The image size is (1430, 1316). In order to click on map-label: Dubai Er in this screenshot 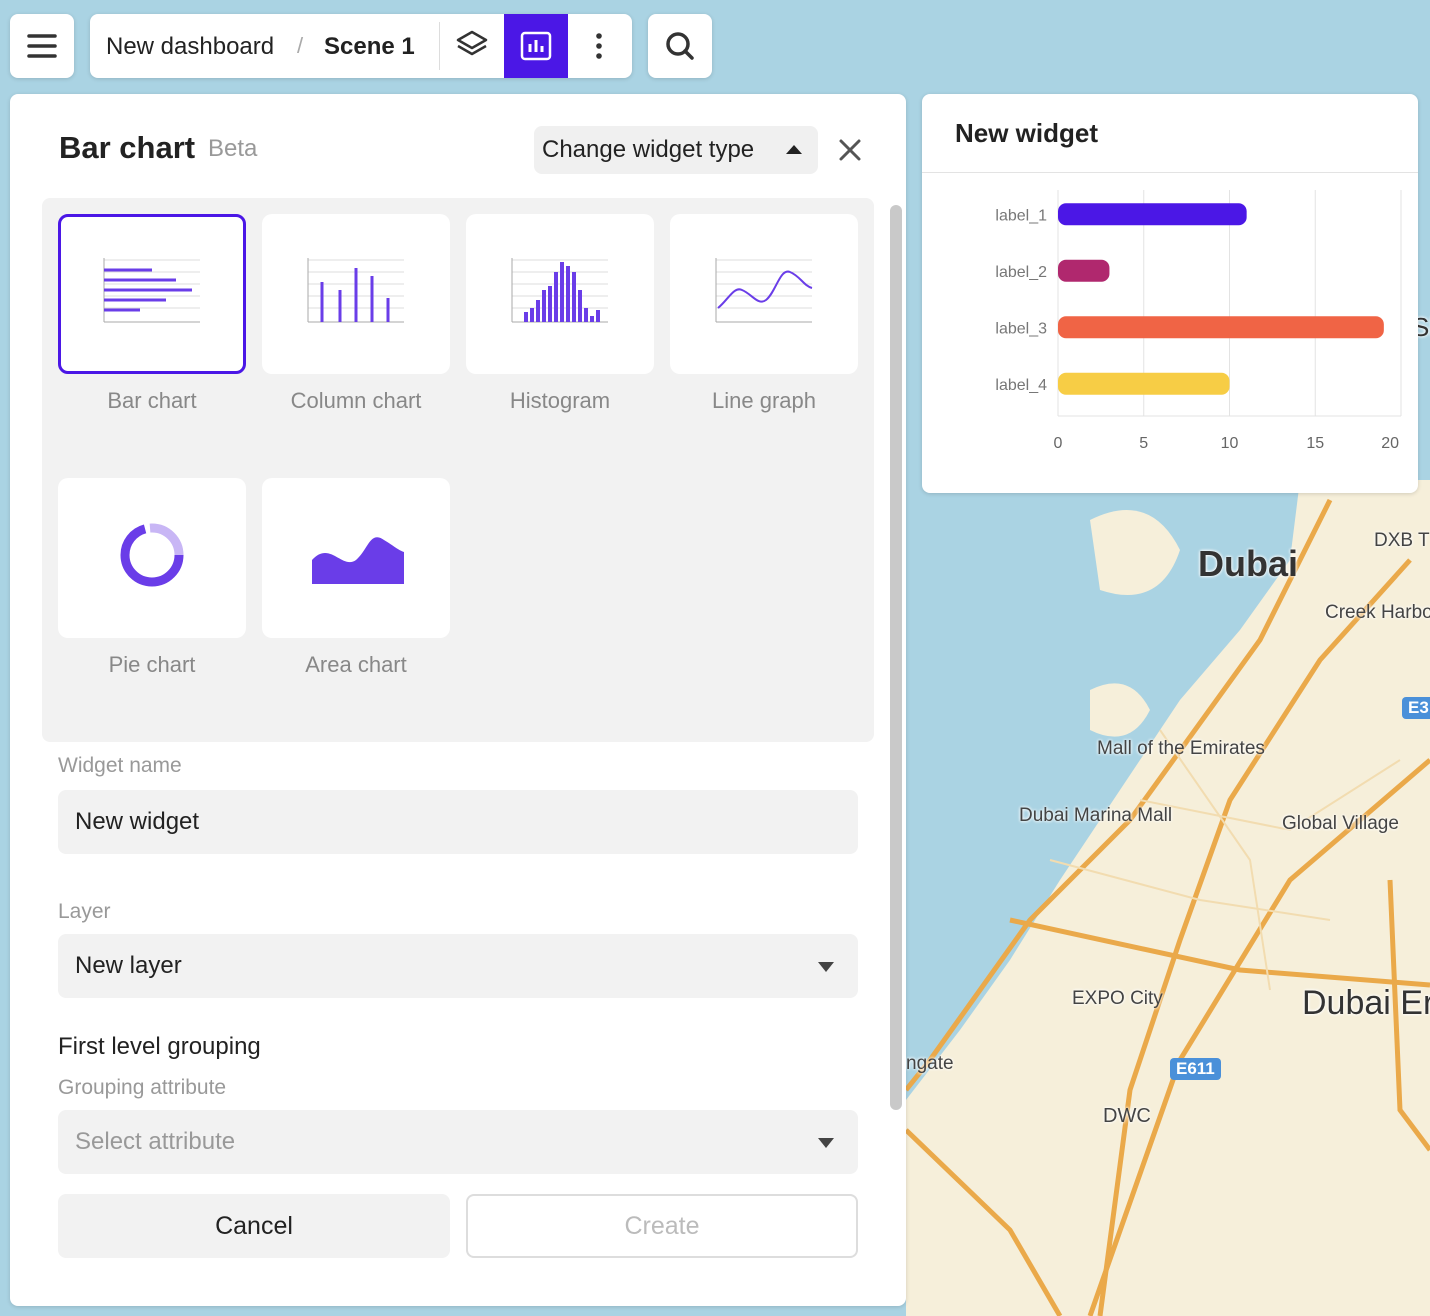, I will do `click(1366, 1003)`.